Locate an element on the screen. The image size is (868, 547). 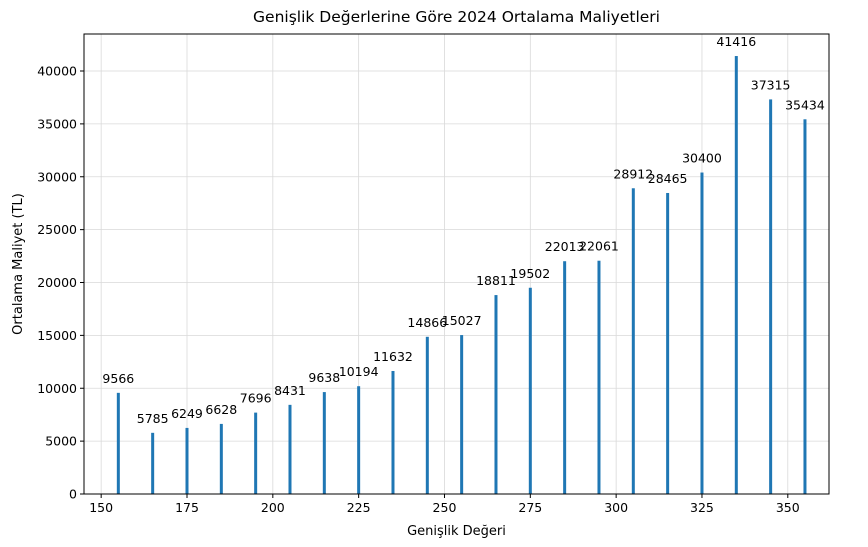
y-tick-label: 10000 is located at coordinates (57, 388).